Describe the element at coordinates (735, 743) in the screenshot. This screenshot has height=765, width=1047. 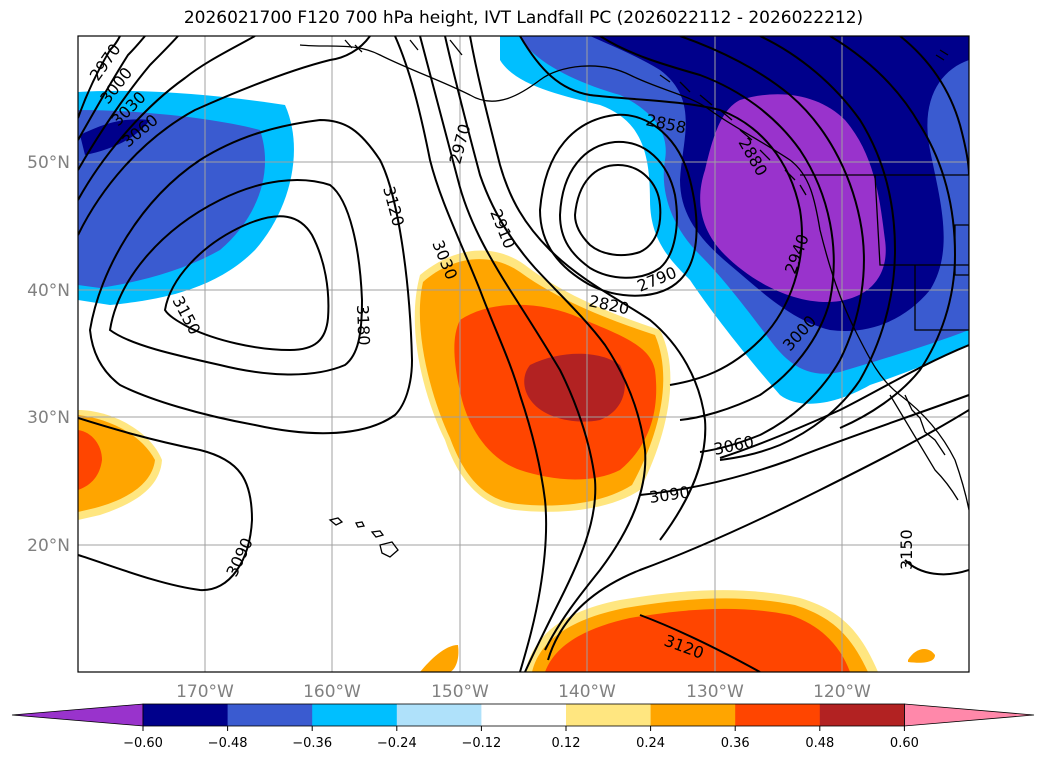
I see `colorbar-tick-label: 0.36` at that location.